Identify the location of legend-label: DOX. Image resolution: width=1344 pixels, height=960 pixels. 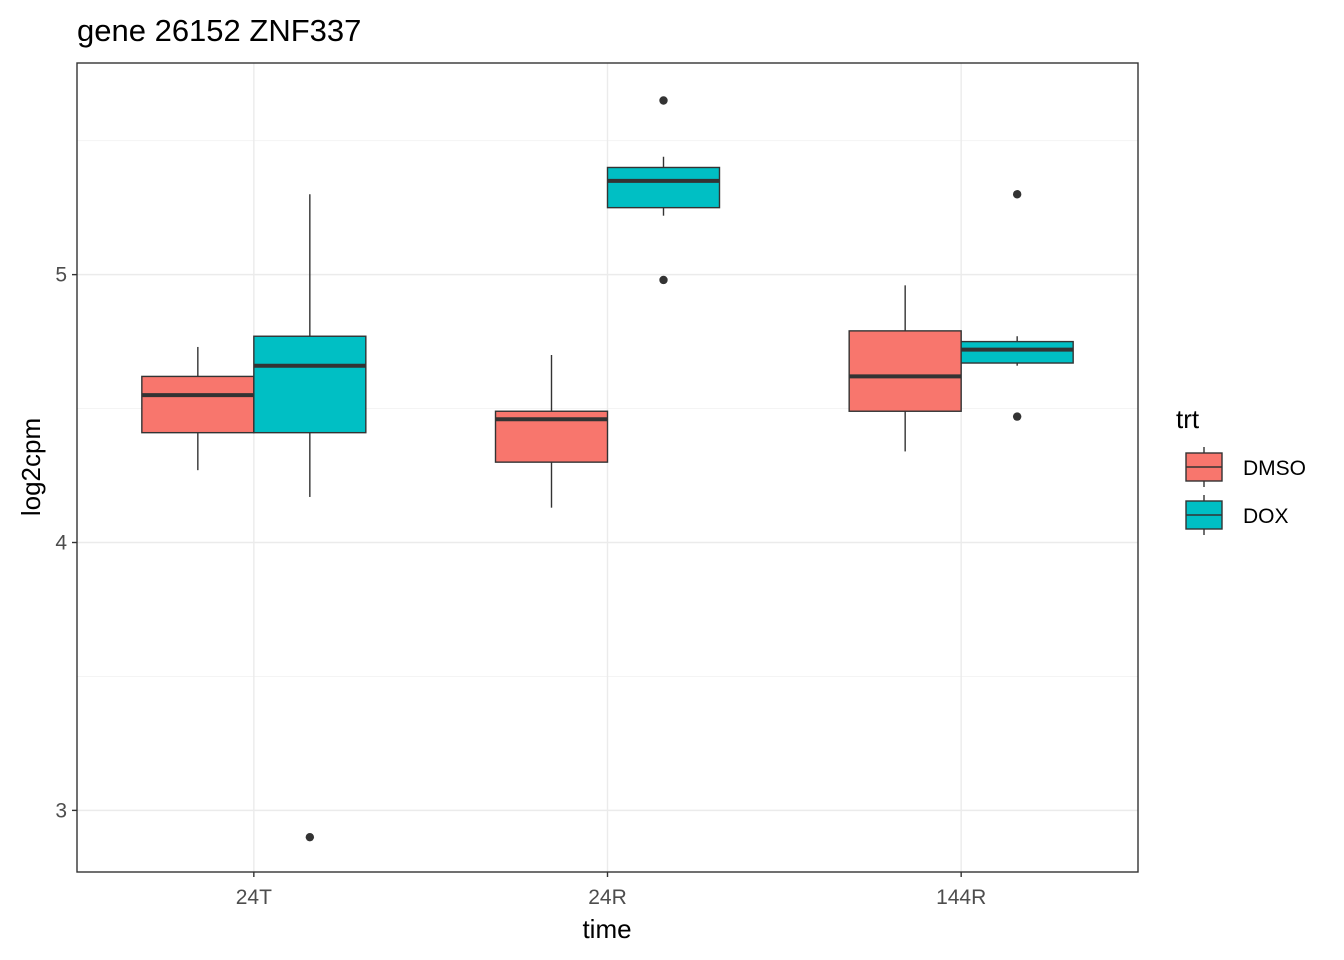
(1266, 516).